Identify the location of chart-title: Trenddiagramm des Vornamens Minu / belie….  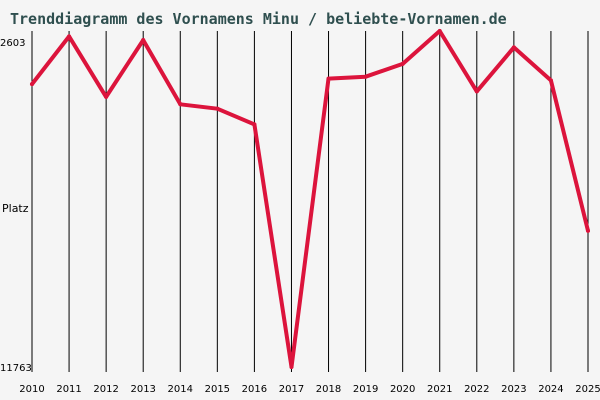
(258, 19).